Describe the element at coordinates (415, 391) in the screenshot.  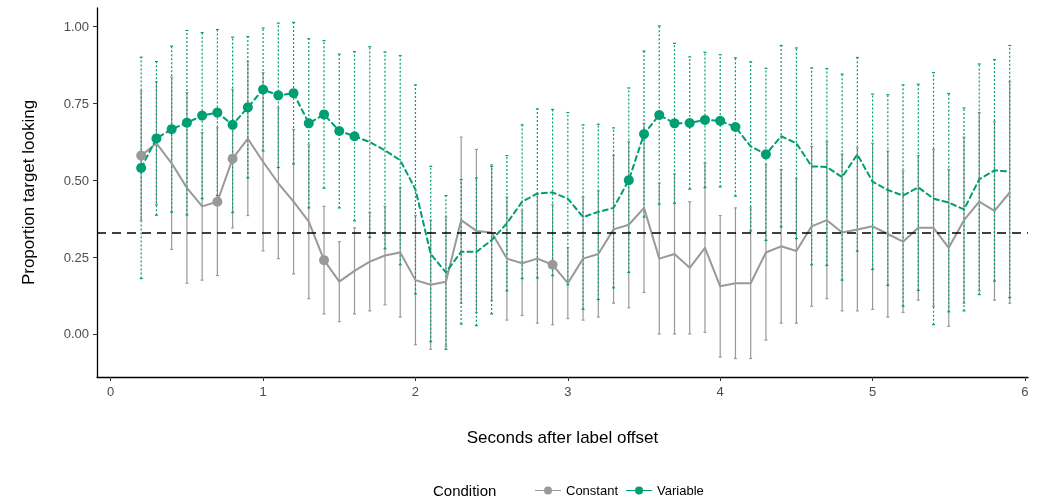
I see `x-tick-label: 2` at that location.